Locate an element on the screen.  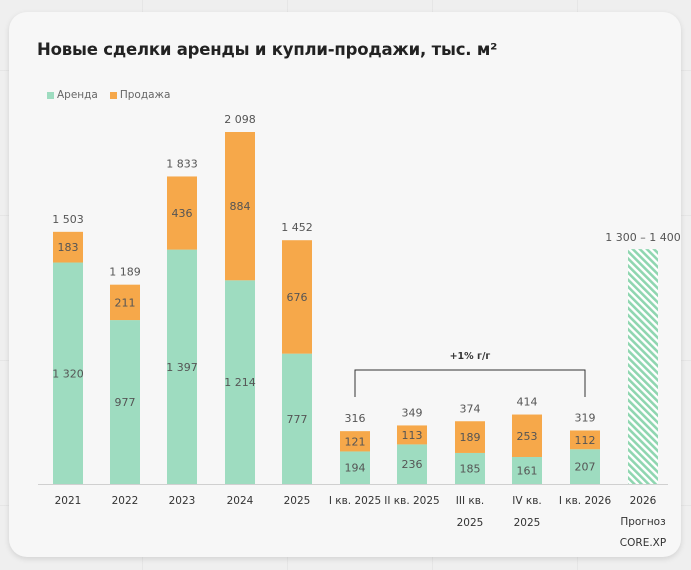
x-tick-label: II кв. 2025 is located at coordinates (411, 501).